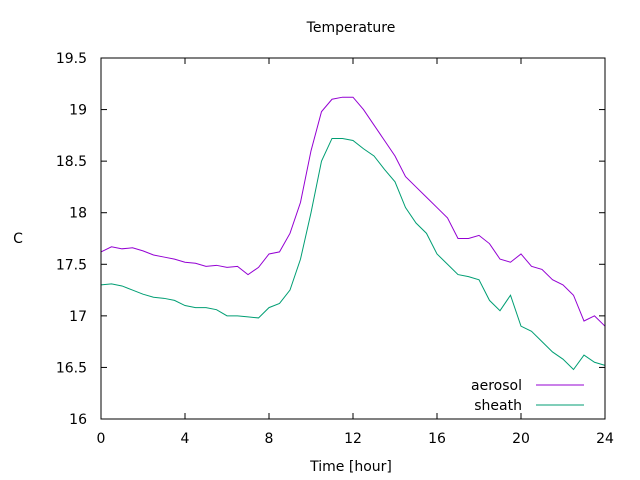 The height and width of the screenshot is (480, 640). Describe the element at coordinates (351, 28) in the screenshot. I see `chart-title: Temperature` at that location.